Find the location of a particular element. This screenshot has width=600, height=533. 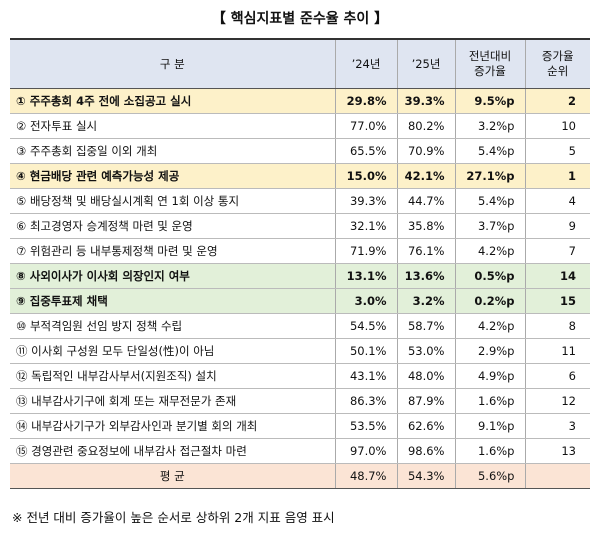

table-cell: 1 is located at coordinates (557, 176).